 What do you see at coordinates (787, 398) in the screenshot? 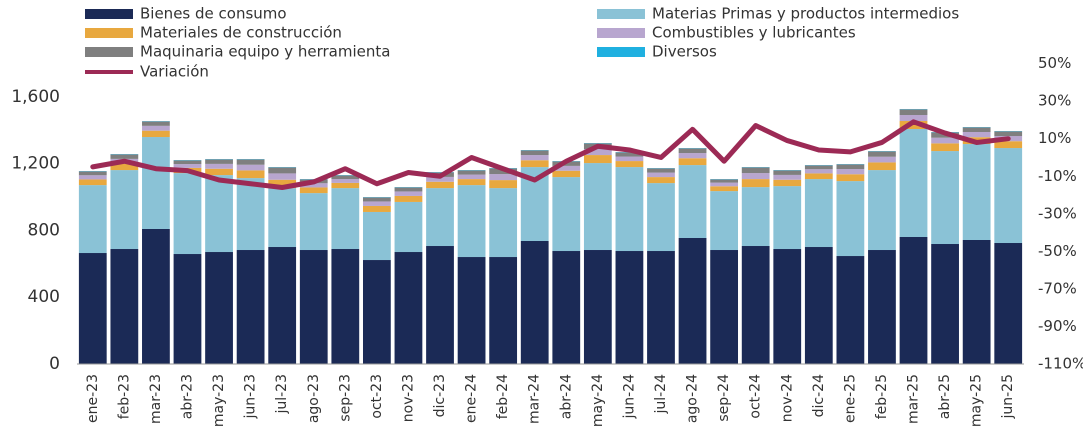
I see `x-tick-label: nov-24` at bounding box center [787, 398].